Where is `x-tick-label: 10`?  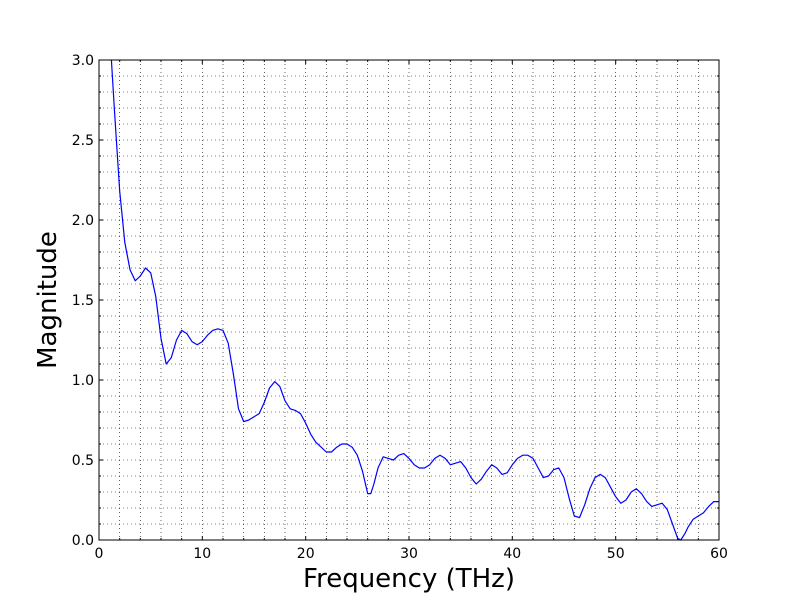
x-tick-label: 10 is located at coordinates (202, 554).